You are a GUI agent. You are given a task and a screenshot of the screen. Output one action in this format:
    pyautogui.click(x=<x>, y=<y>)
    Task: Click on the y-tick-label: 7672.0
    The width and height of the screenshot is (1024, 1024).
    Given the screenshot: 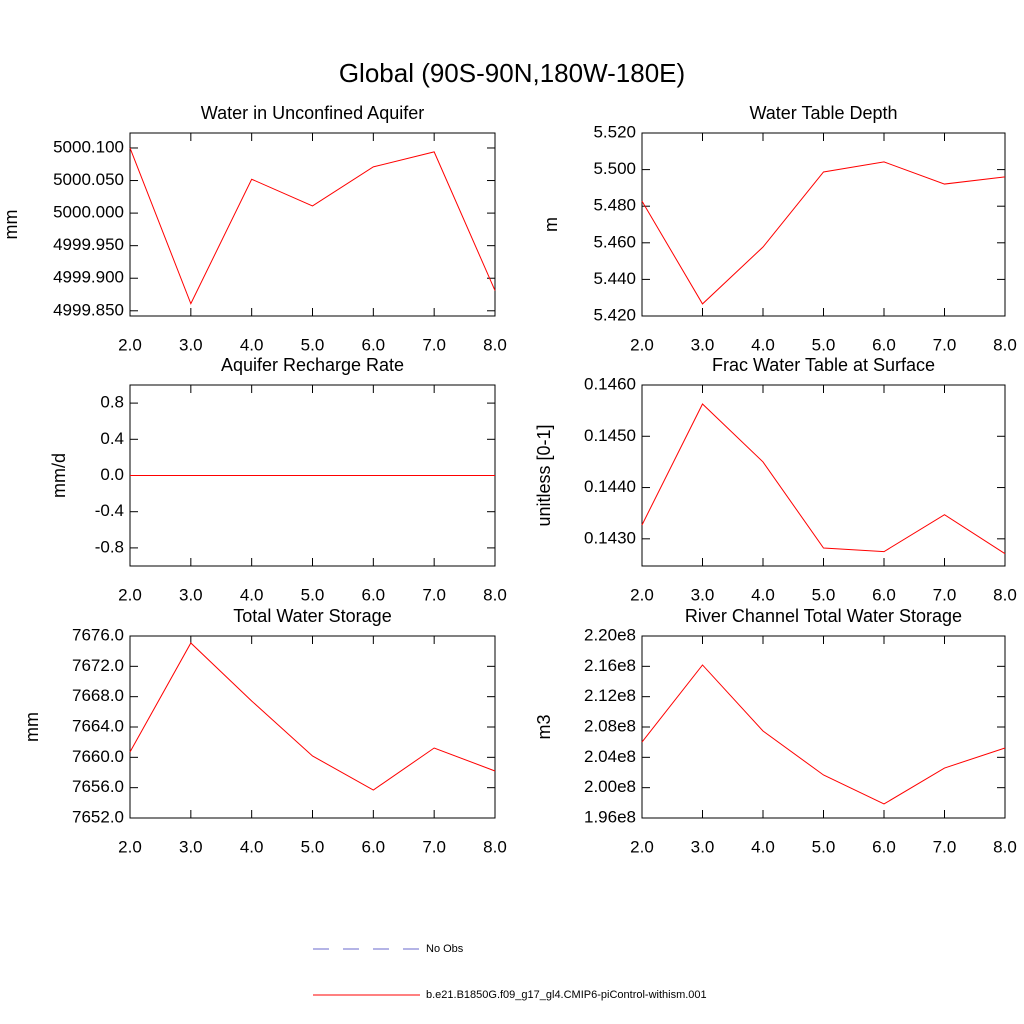 What is the action you would take?
    pyautogui.click(x=98, y=665)
    